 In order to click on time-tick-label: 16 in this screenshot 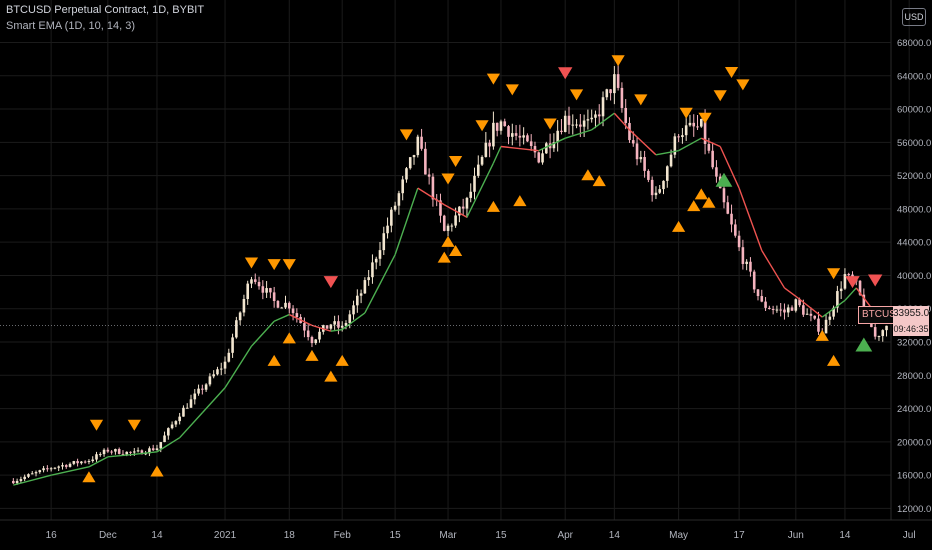, I will do `click(52, 535)`.